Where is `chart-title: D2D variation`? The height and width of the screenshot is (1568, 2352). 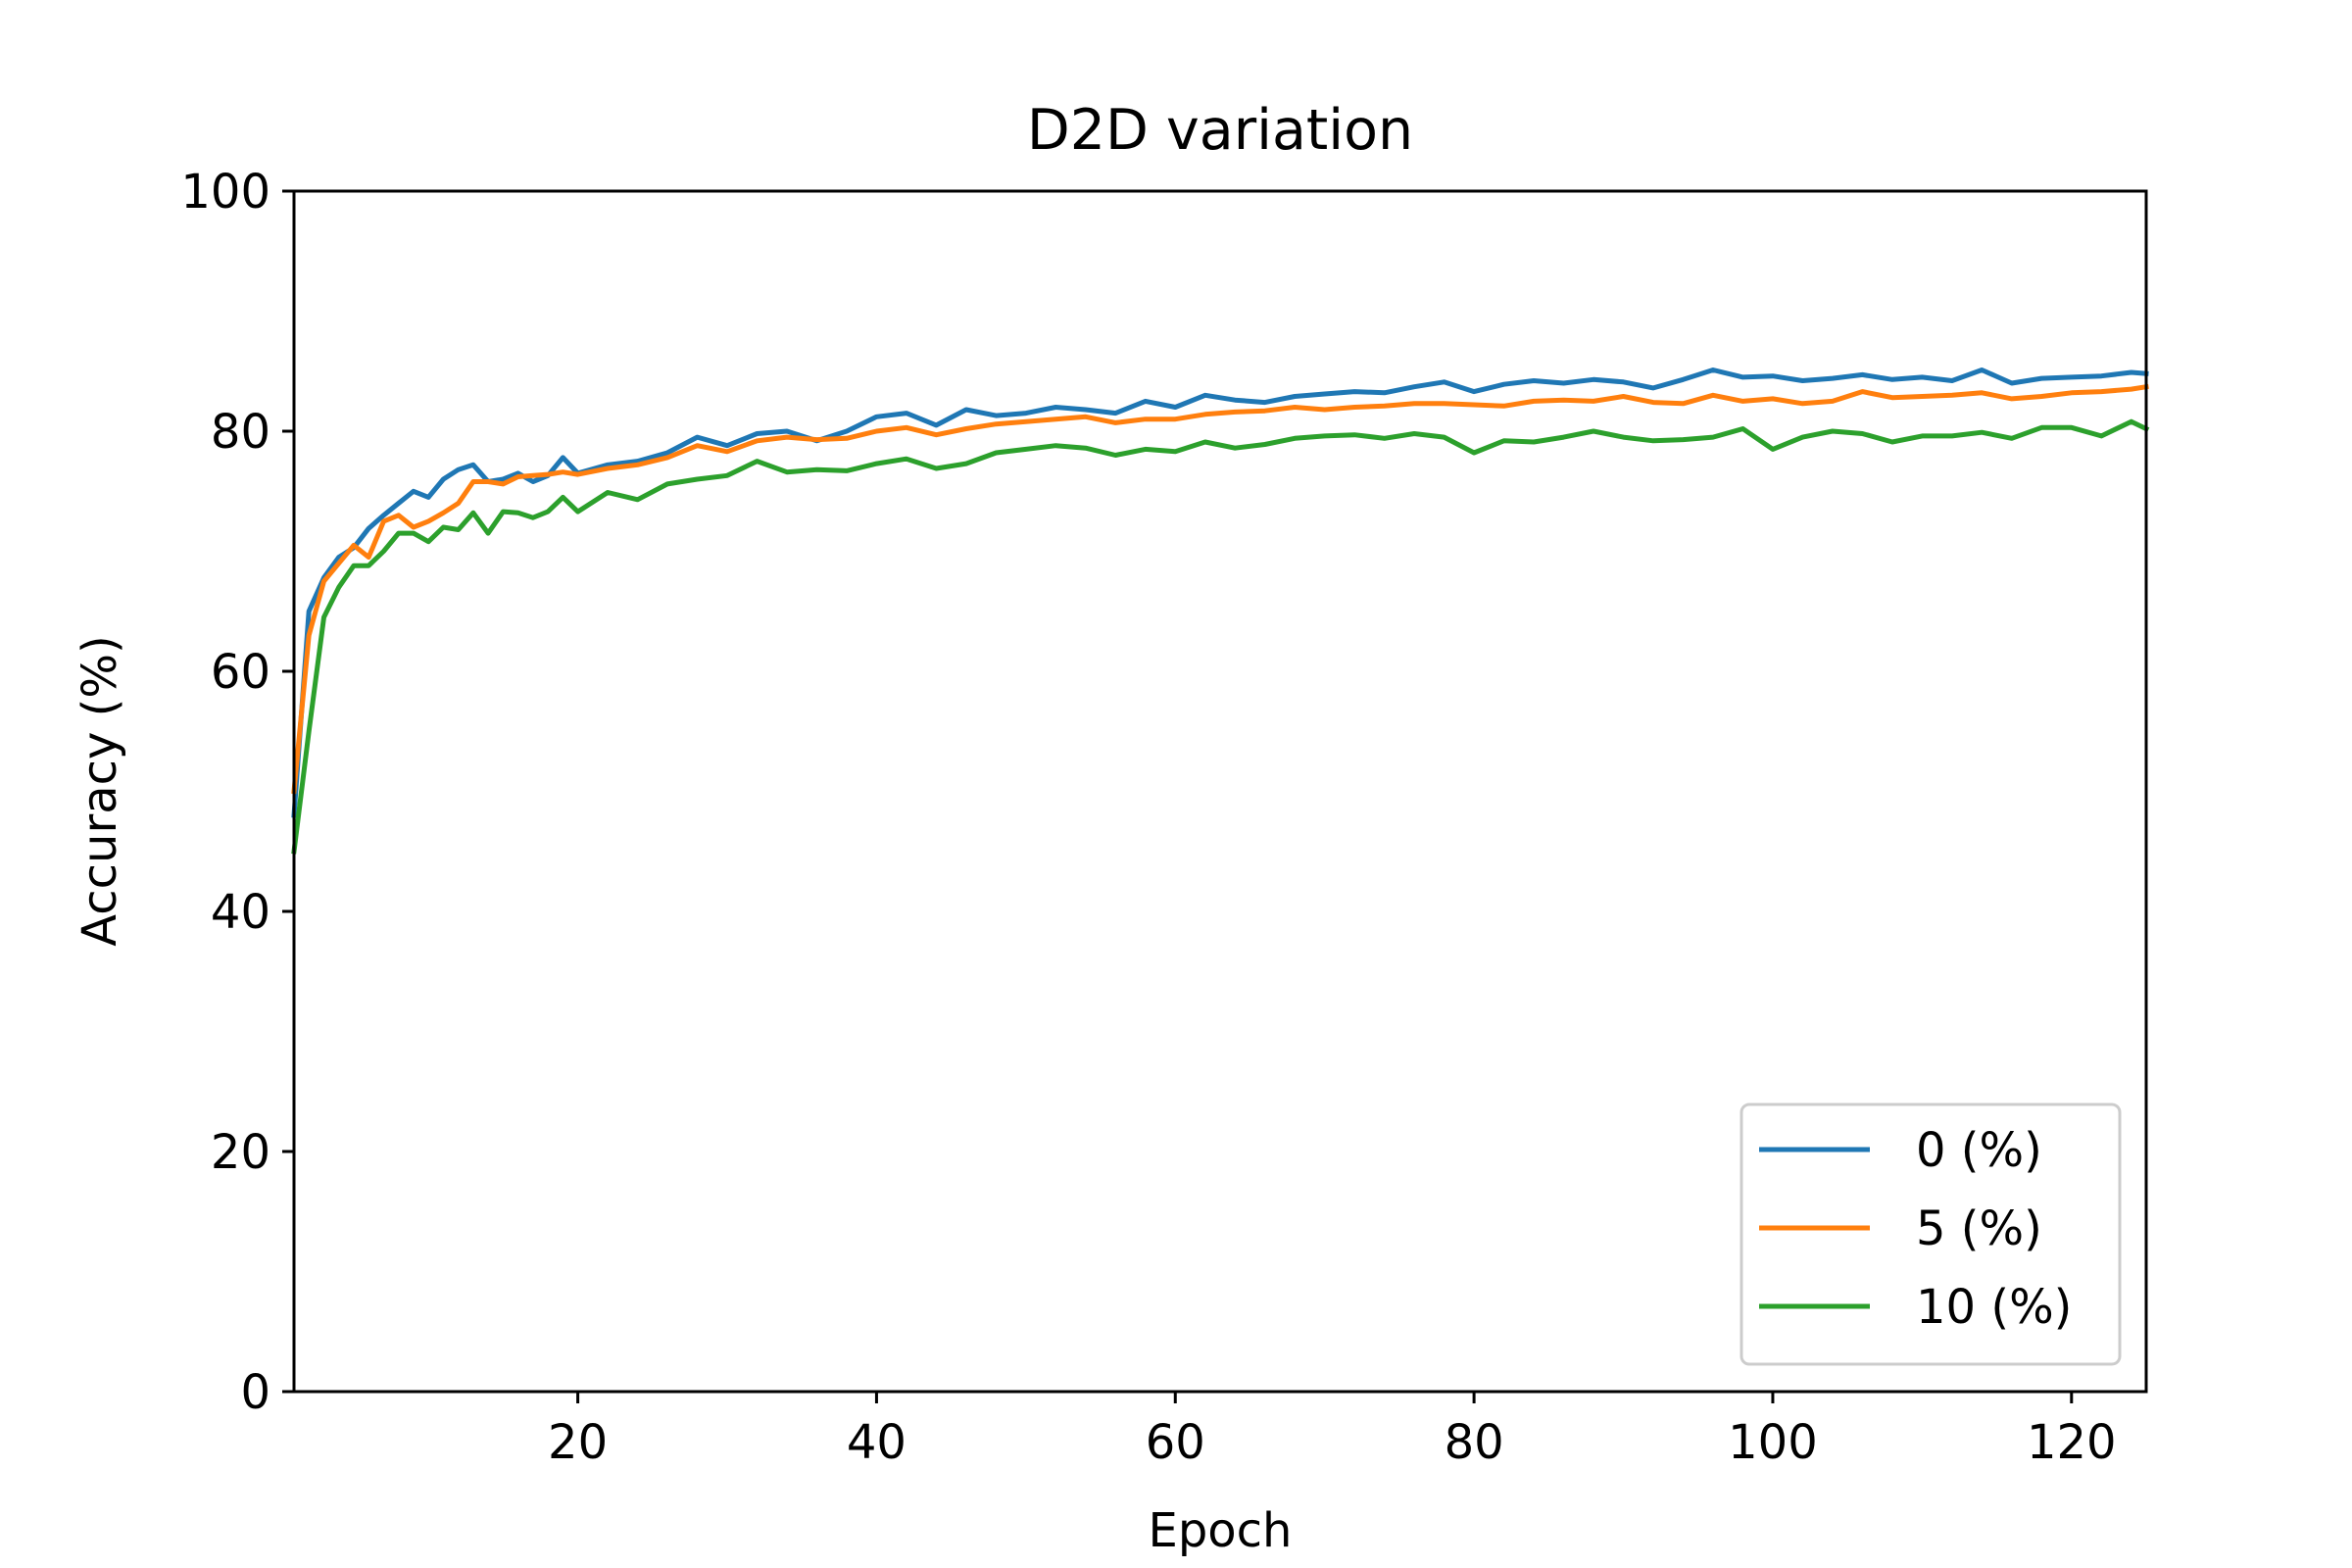 chart-title: D2D variation is located at coordinates (1220, 130).